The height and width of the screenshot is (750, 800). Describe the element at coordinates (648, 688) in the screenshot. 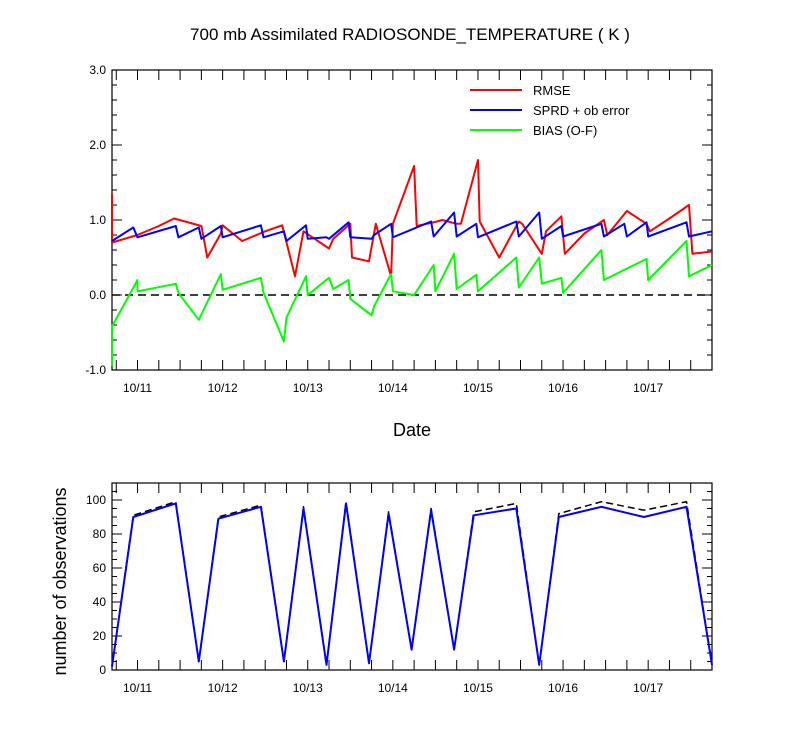

I see `bottom-xtick-label: 10/17` at that location.